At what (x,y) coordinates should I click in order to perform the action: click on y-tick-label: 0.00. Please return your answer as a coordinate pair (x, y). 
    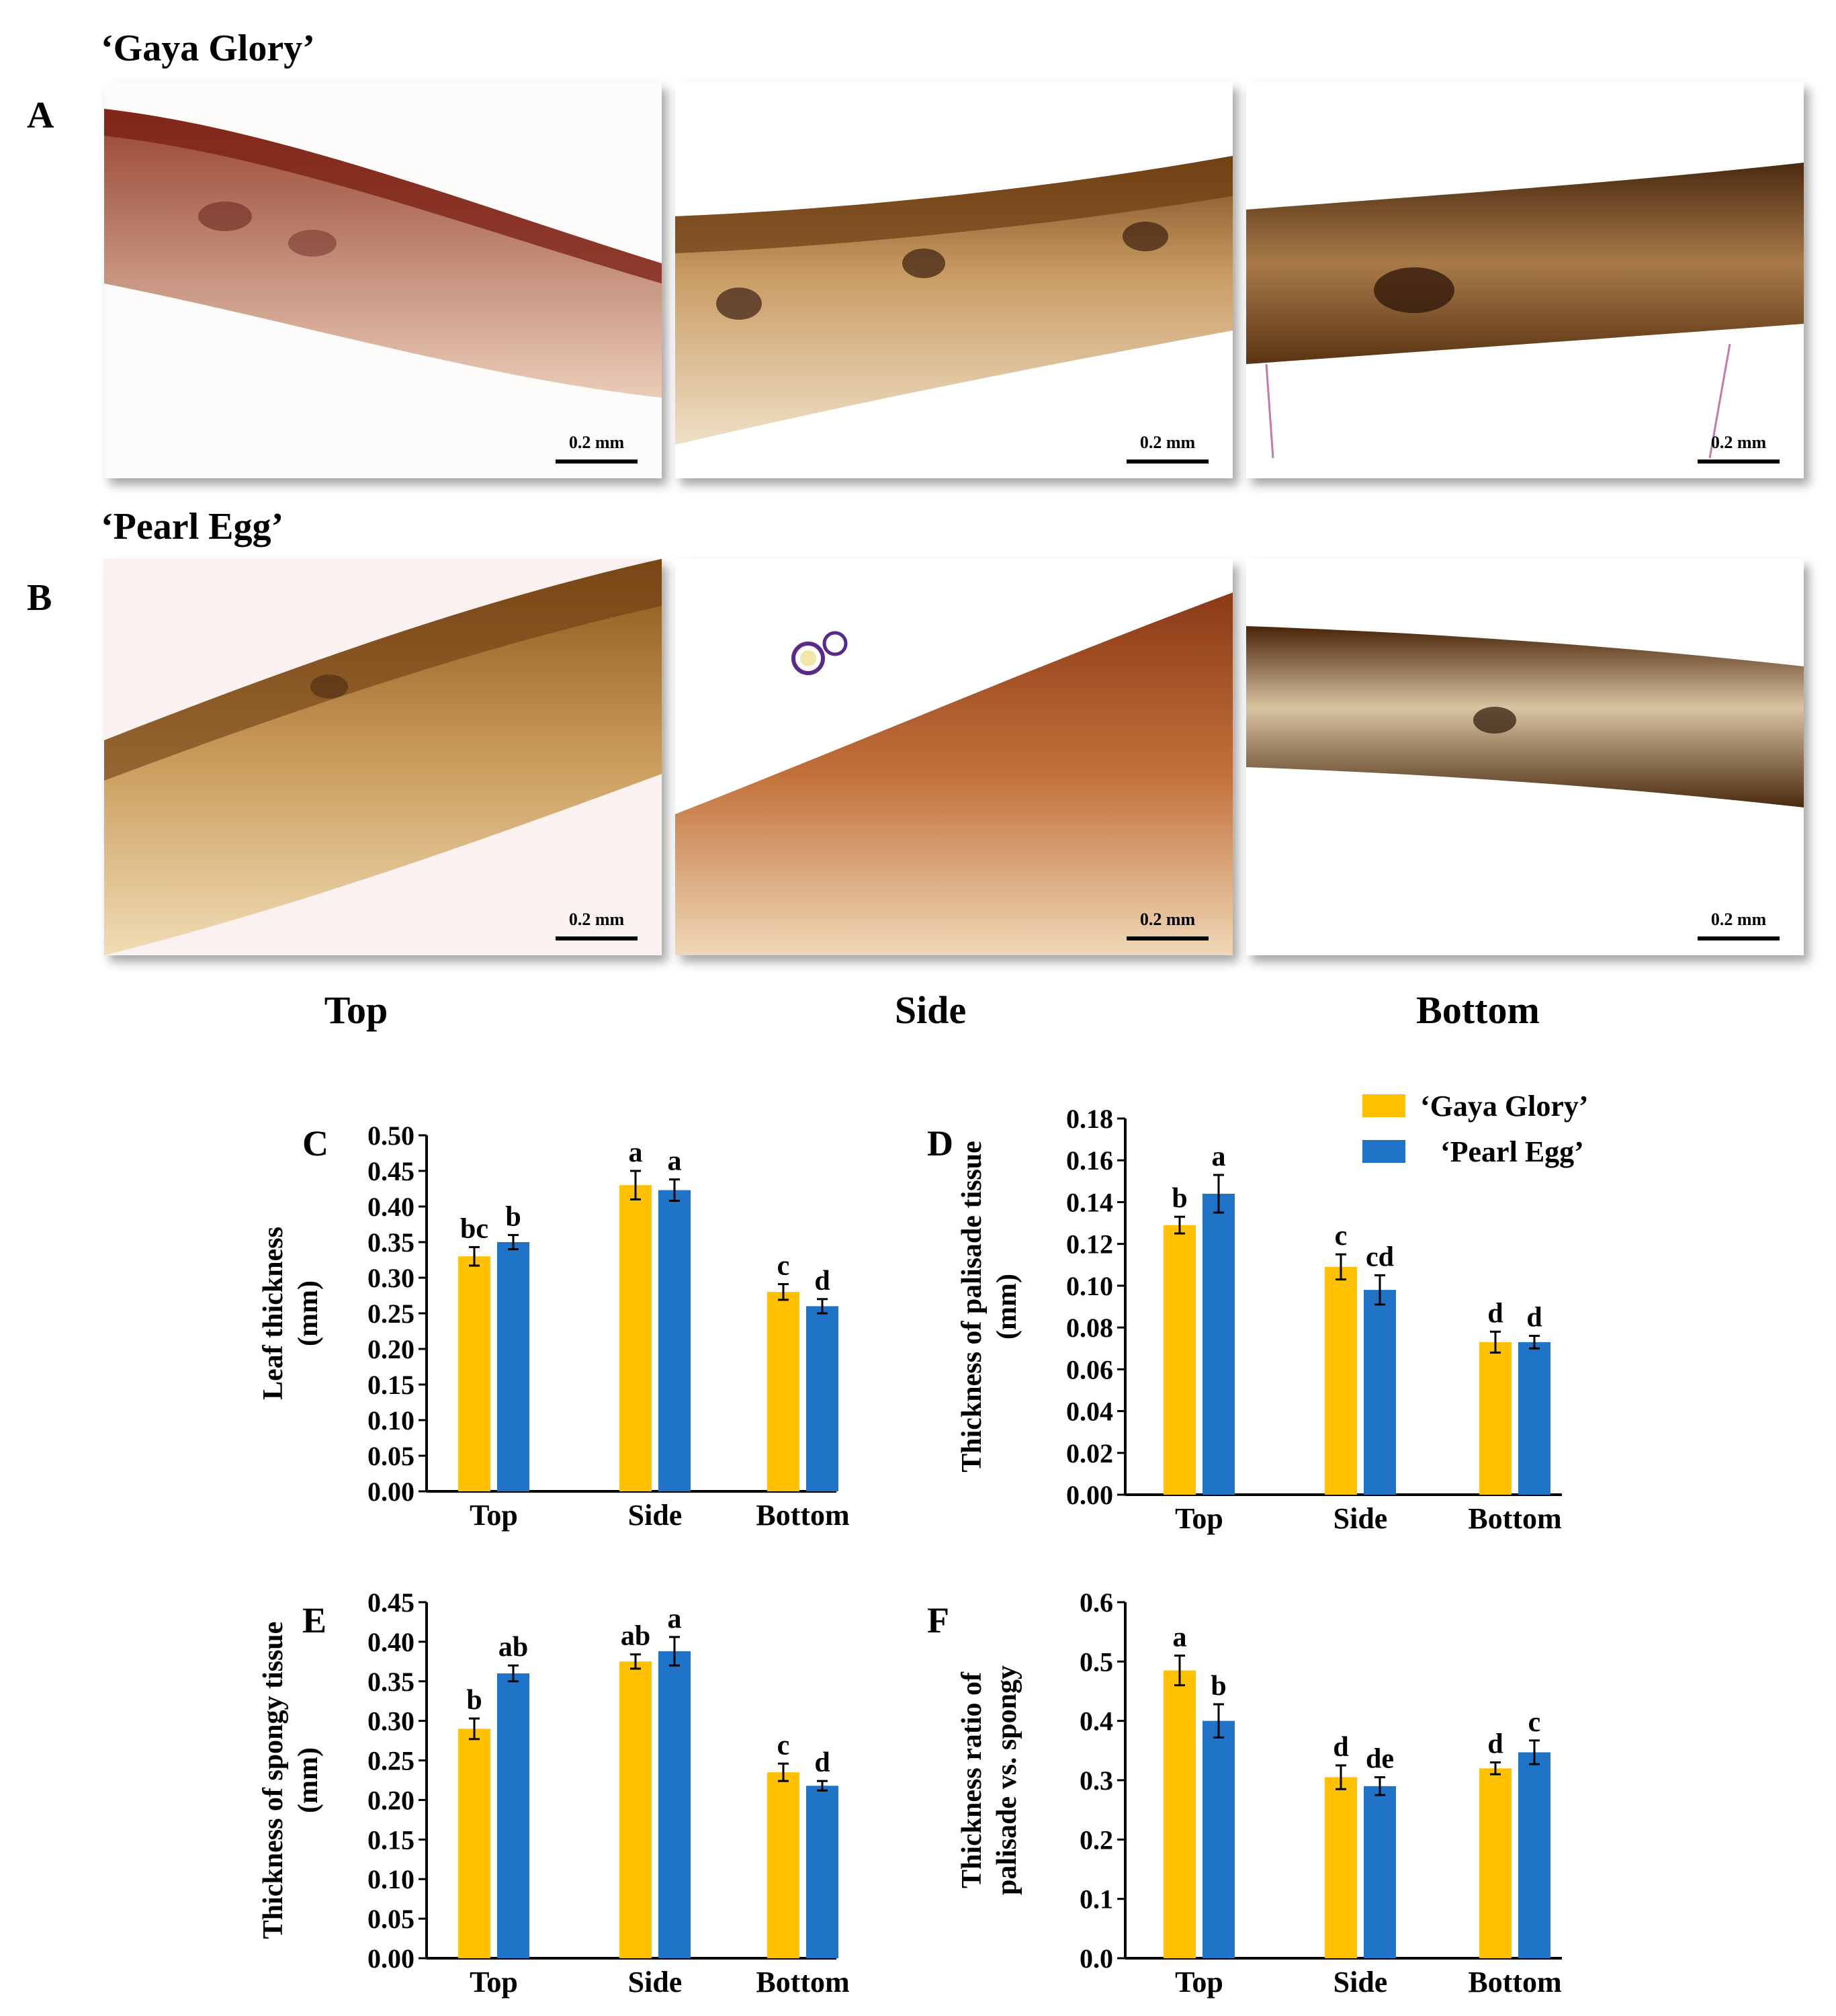
    Looking at the image, I should click on (390, 1958).